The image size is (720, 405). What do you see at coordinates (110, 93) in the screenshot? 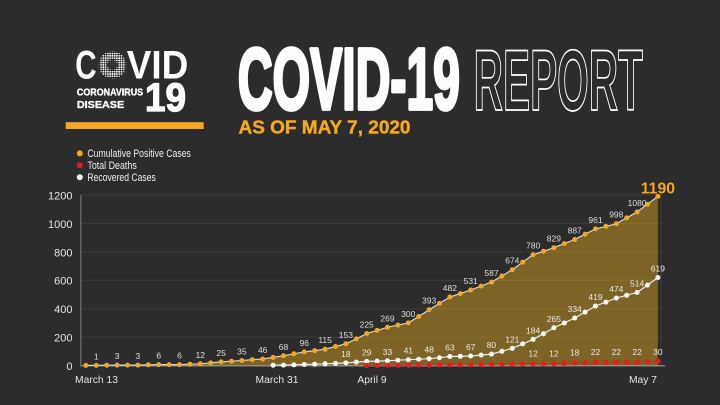
I see `svg-text: CORONAVIRUS` at bounding box center [110, 93].